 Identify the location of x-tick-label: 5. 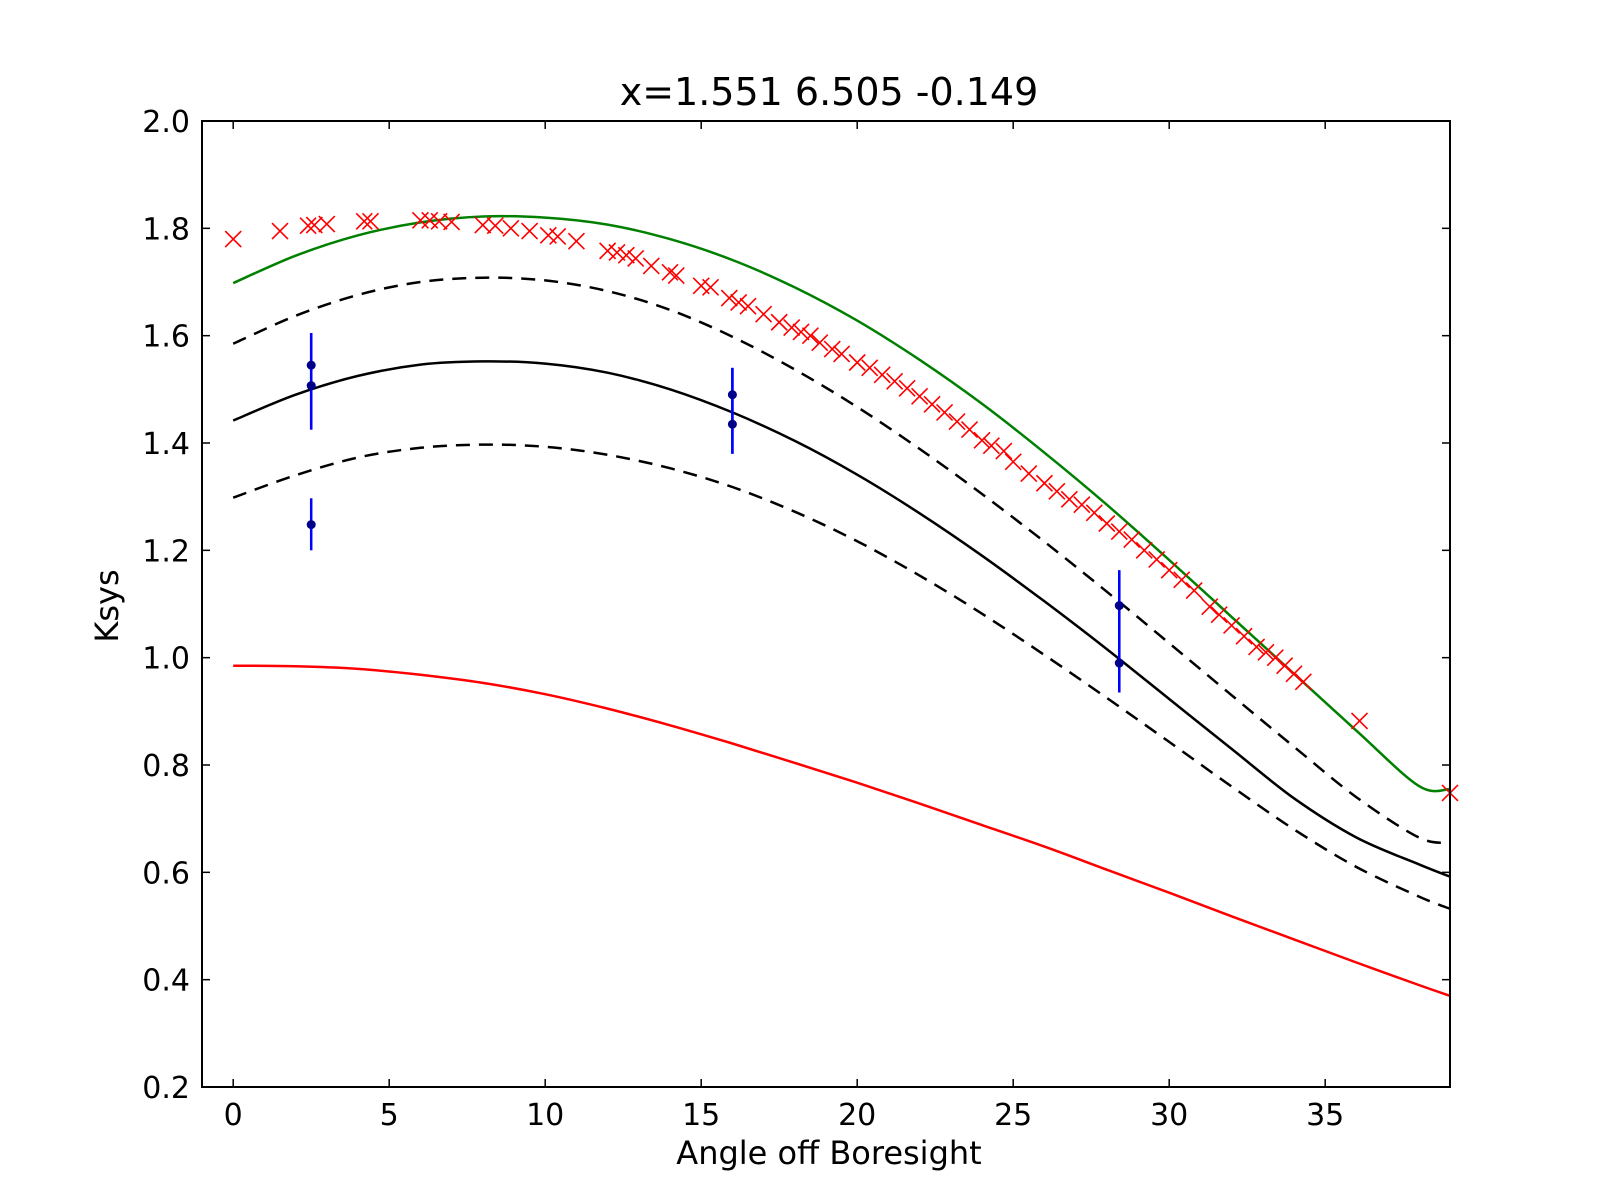
(389, 1115).